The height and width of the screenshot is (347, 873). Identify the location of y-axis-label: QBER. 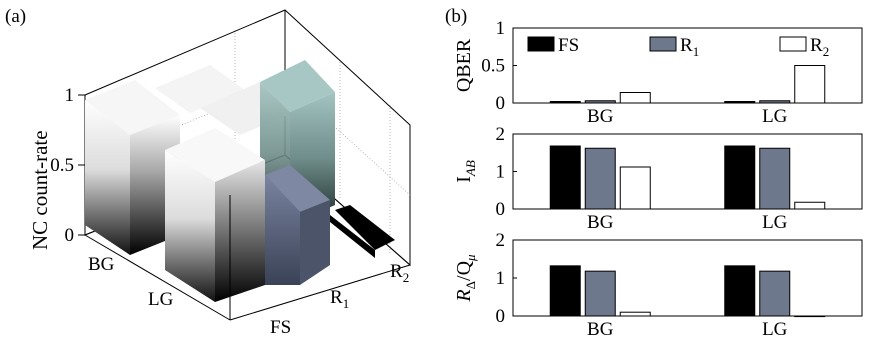
(464, 65).